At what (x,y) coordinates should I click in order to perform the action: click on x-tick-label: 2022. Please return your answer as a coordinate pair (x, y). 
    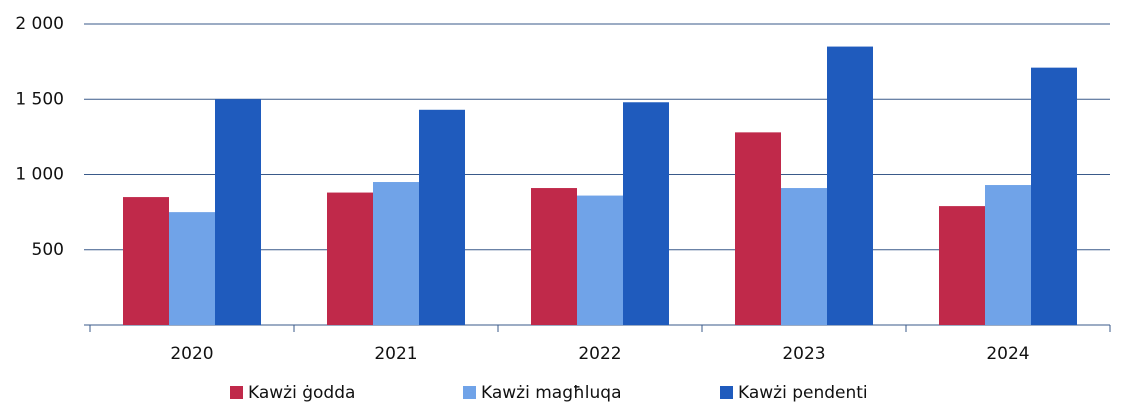
    Looking at the image, I should click on (599, 354).